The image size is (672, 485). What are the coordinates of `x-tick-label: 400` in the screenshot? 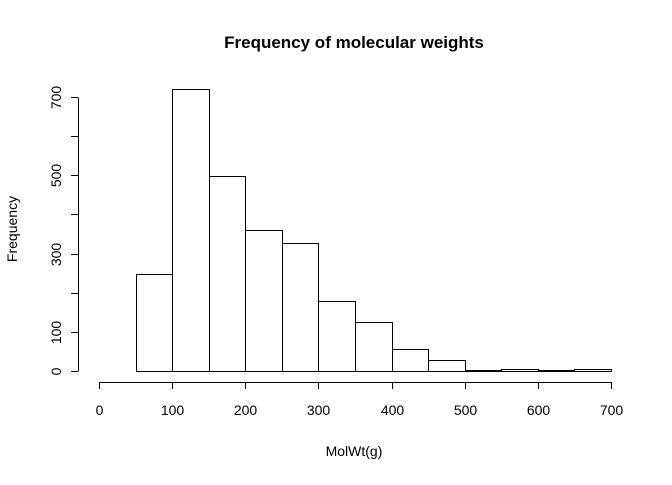 It's located at (393, 410).